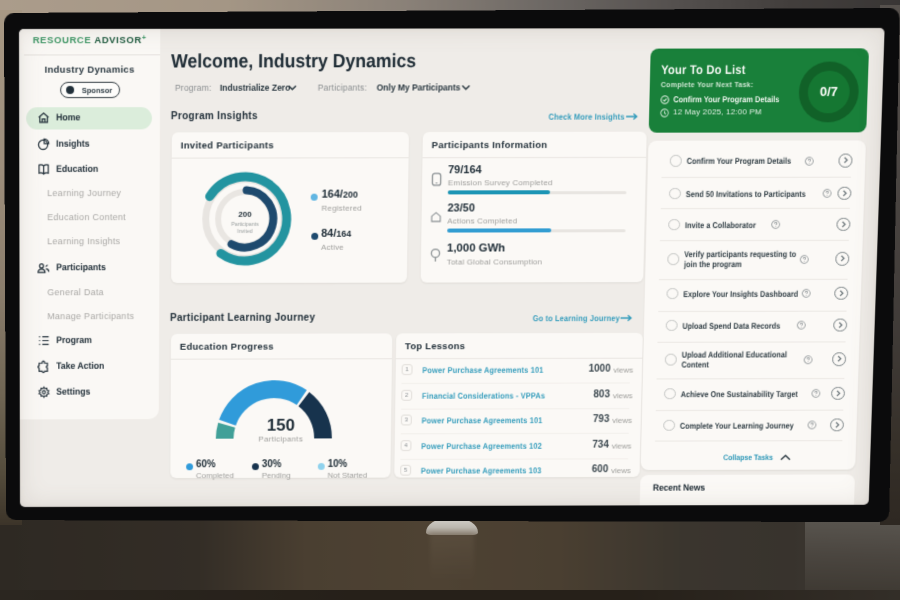  What do you see at coordinates (245, 232) in the screenshot?
I see `svg-text: Invited` at bounding box center [245, 232].